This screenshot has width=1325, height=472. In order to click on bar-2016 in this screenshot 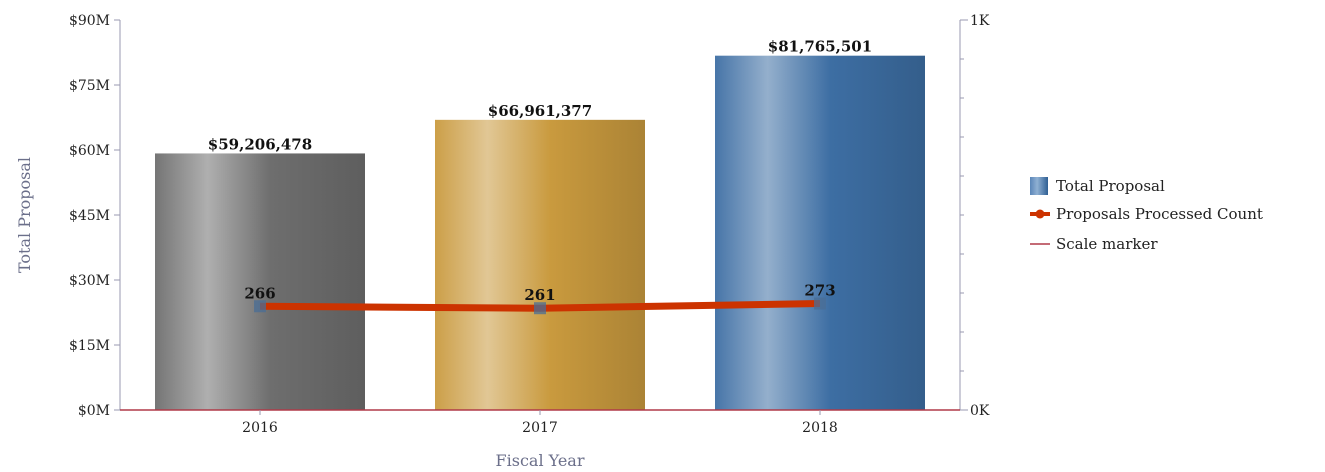, I will do `click(260, 281)`.